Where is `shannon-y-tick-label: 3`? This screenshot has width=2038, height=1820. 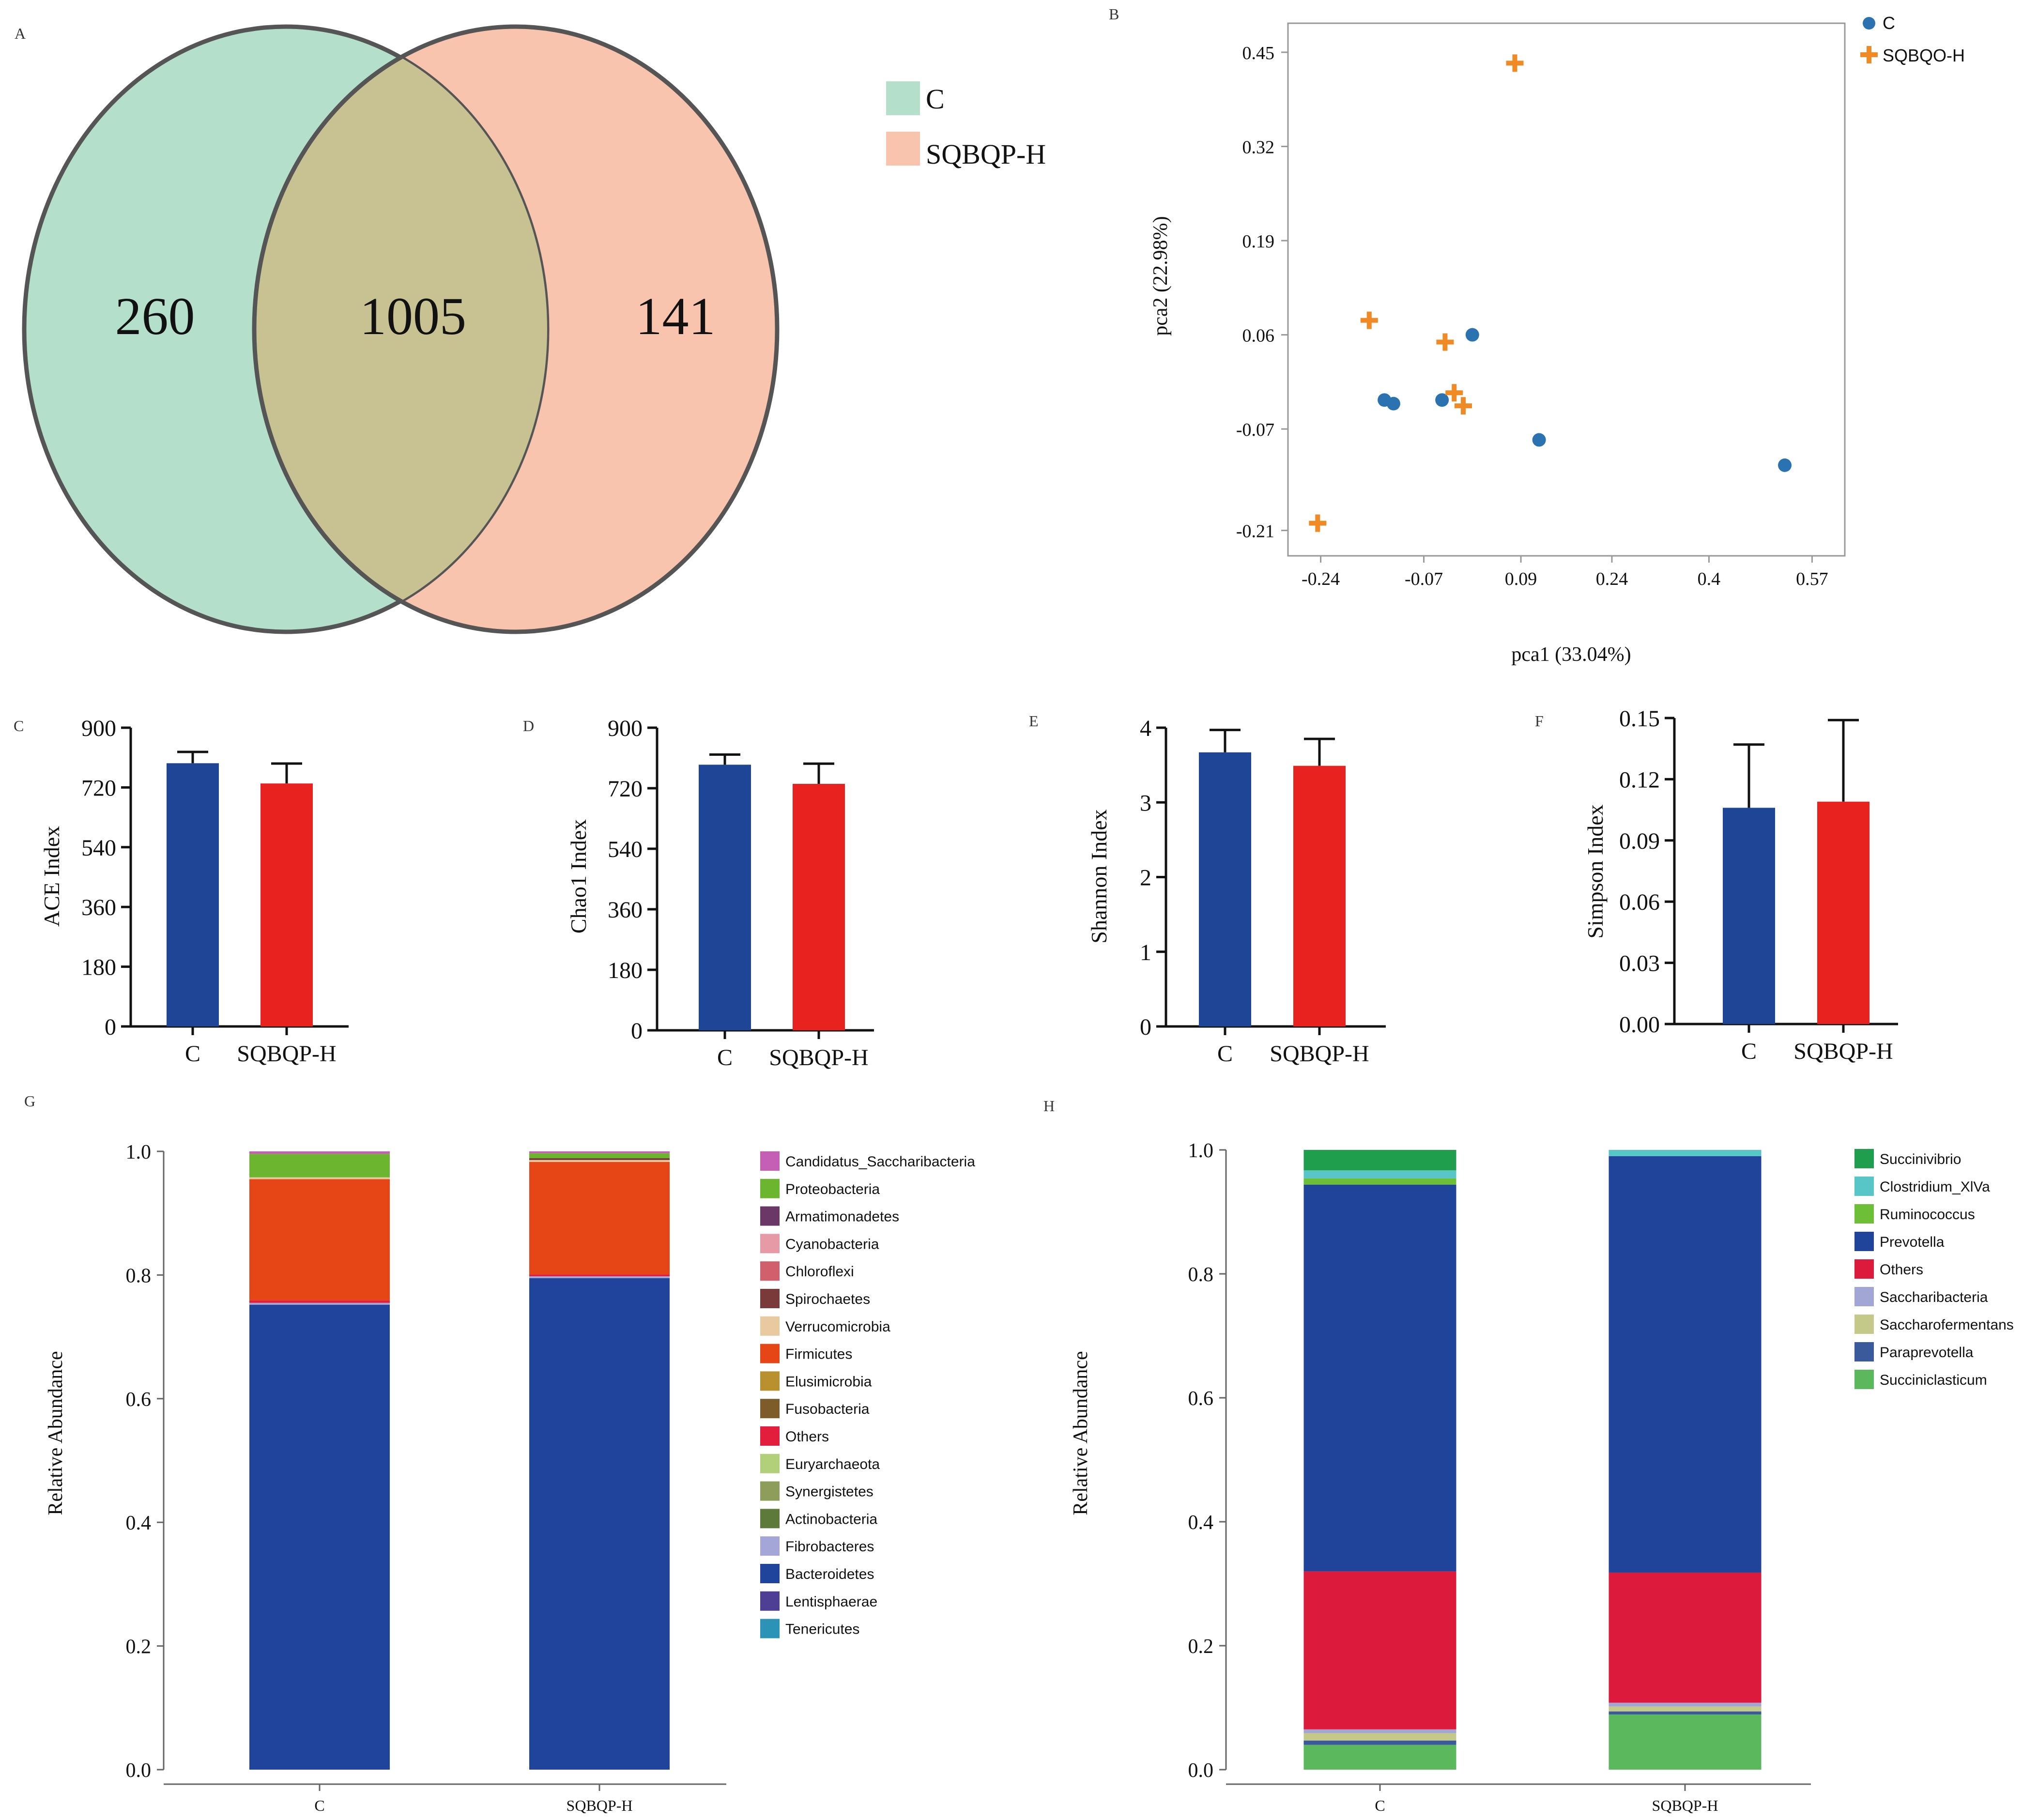 shannon-y-tick-label: 3 is located at coordinates (1145, 803).